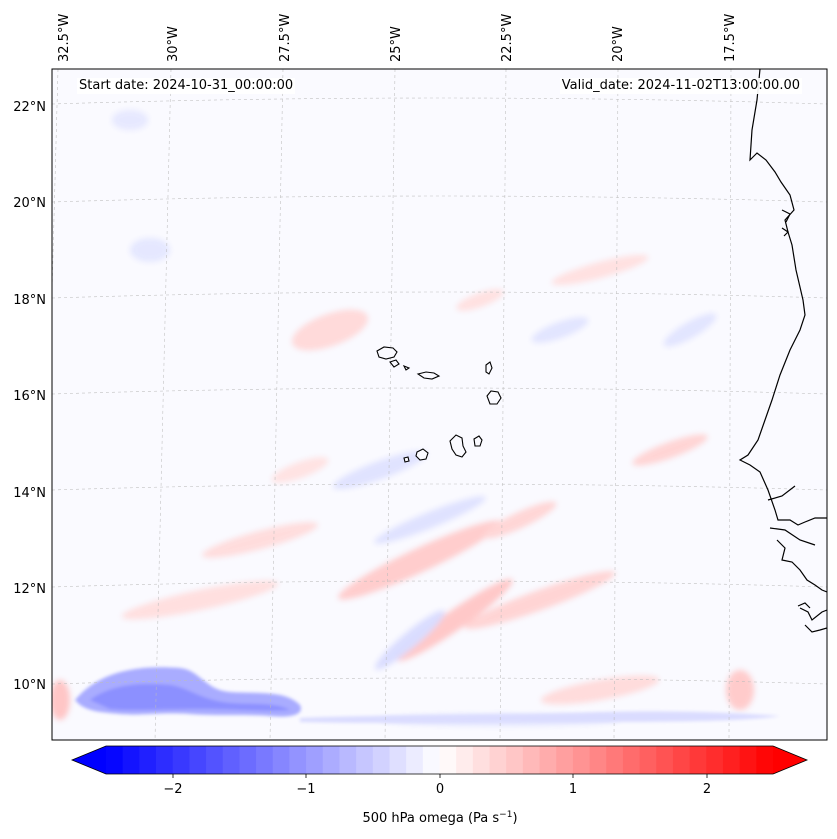  I want to click on meridian-25w, so click(390, 404).